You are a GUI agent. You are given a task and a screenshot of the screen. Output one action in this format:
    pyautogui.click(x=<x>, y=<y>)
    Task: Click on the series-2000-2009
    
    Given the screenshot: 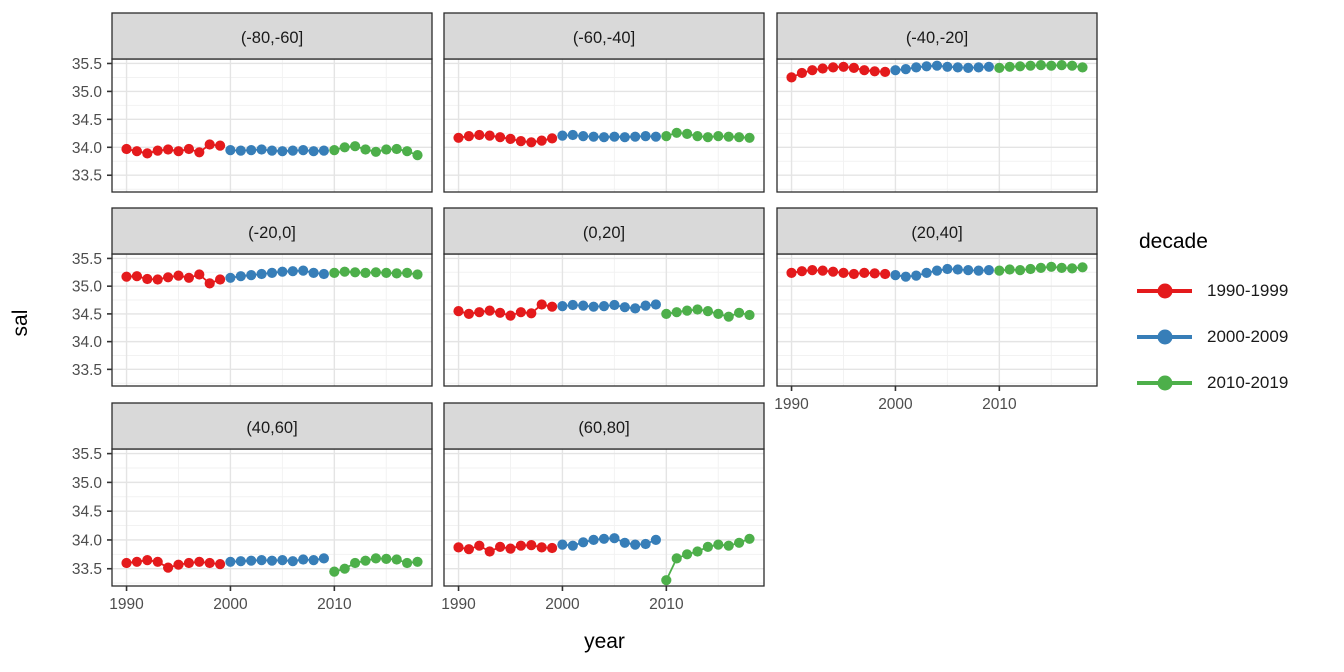 What is the action you would take?
    pyautogui.click(x=277, y=274)
    